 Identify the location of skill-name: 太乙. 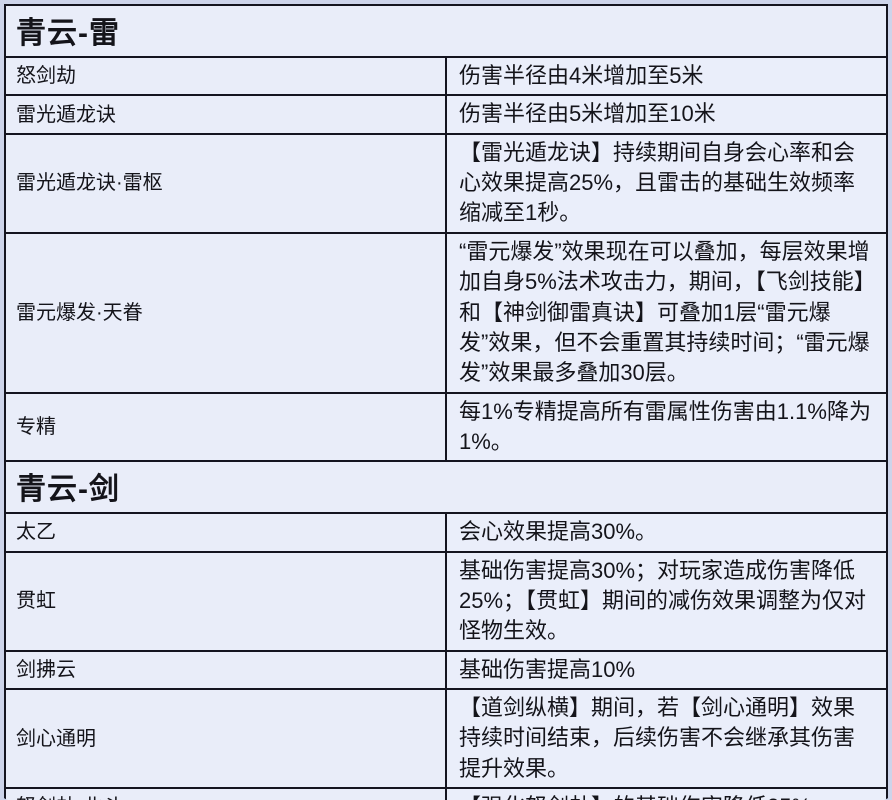
(225, 532).